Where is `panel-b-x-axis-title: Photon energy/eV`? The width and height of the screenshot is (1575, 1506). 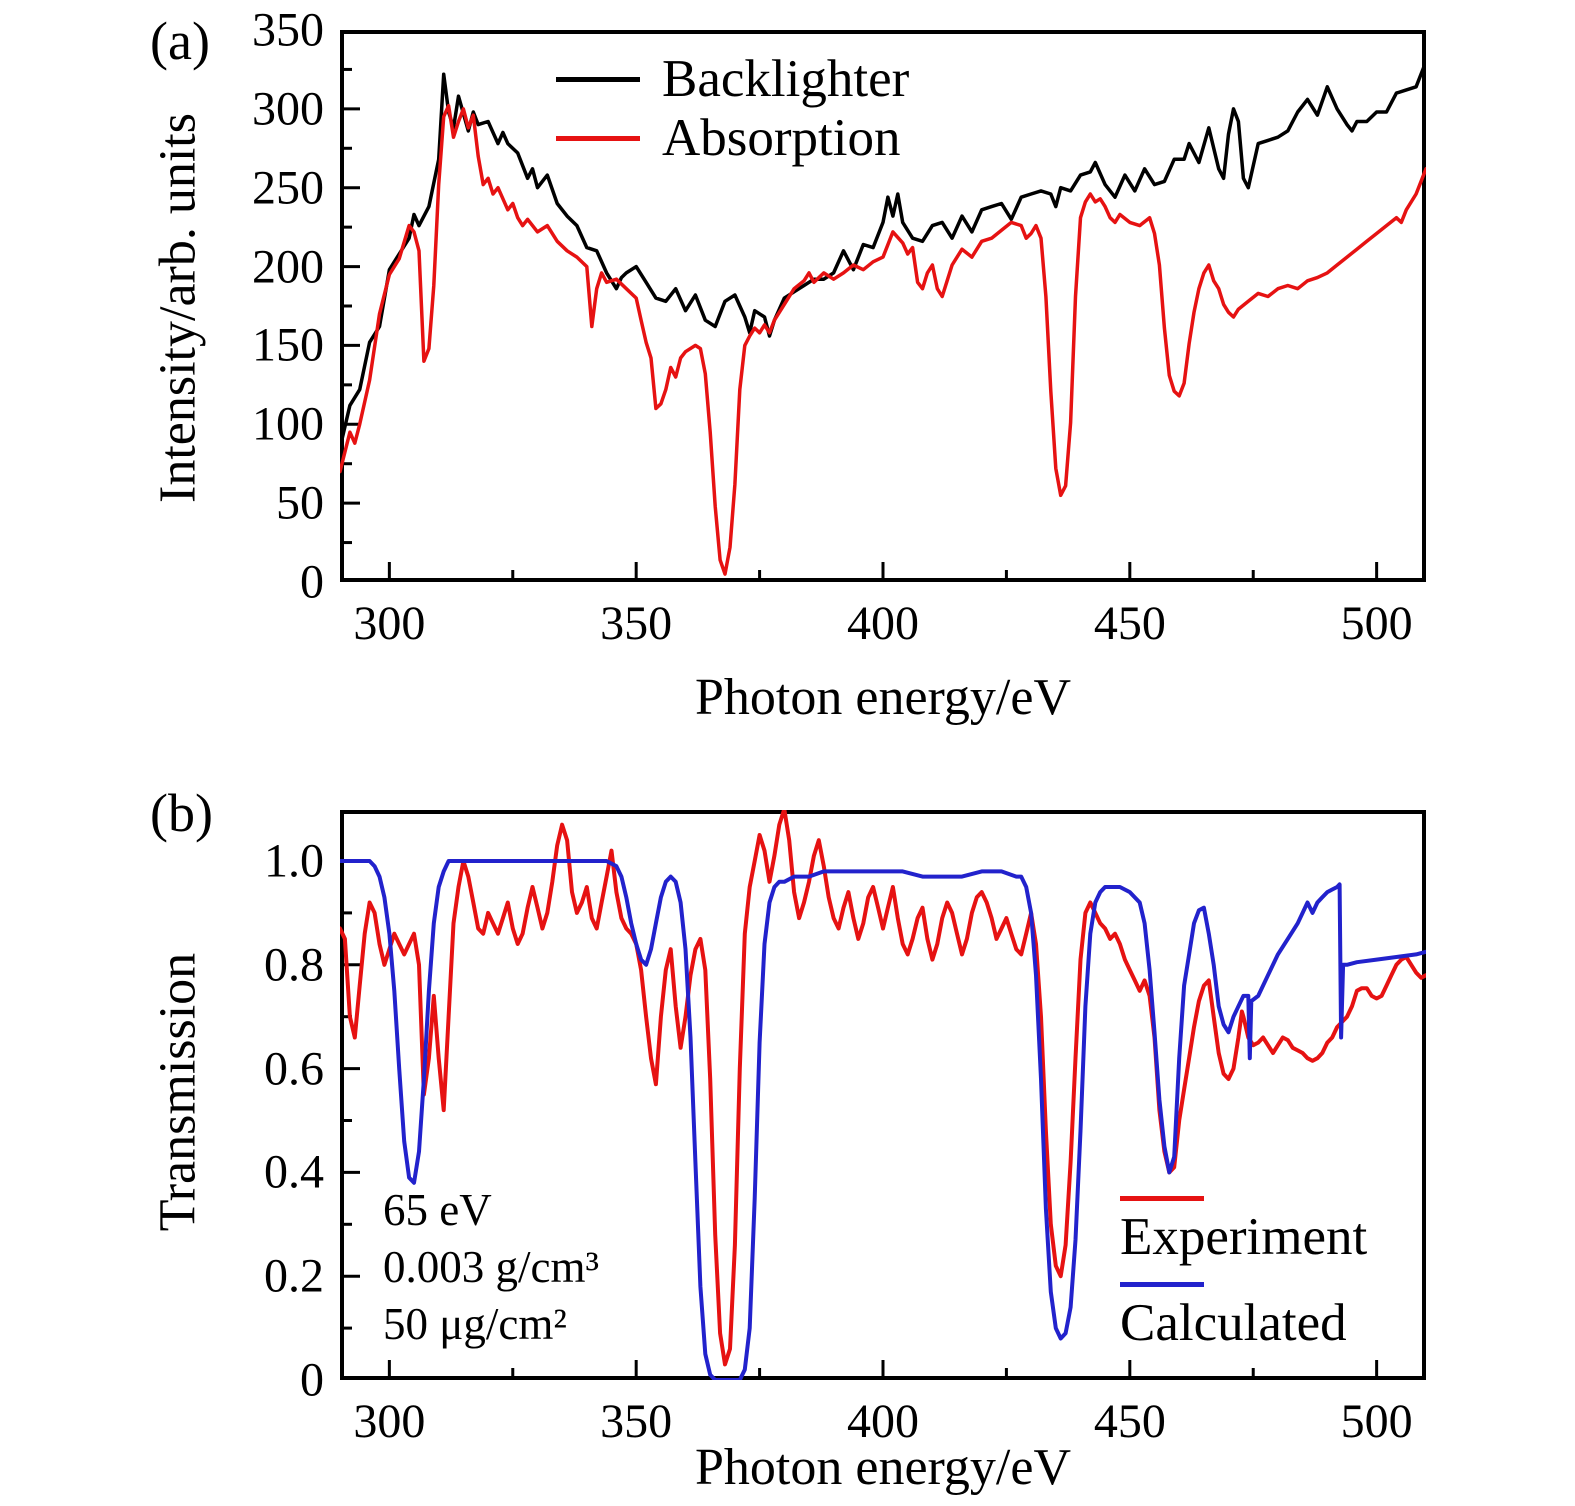 panel-b-x-axis-title: Photon energy/eV is located at coordinates (883, 1467).